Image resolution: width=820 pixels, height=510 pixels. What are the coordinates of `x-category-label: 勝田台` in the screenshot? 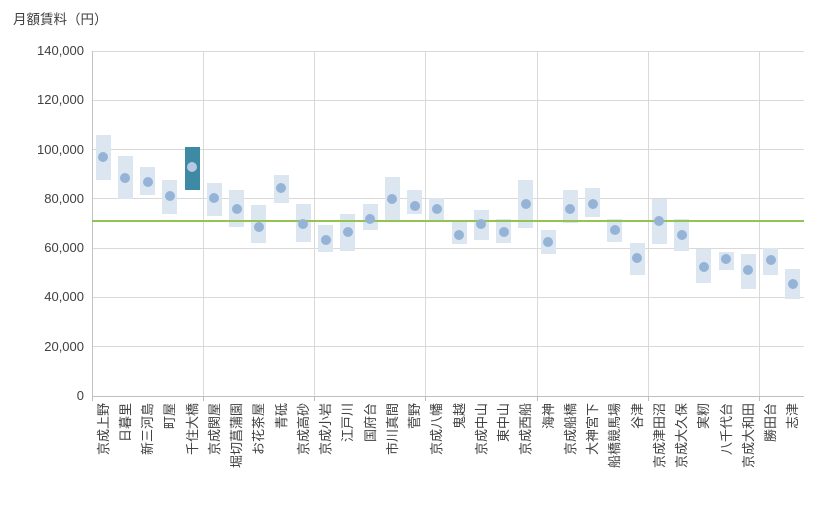 It's located at (771, 423).